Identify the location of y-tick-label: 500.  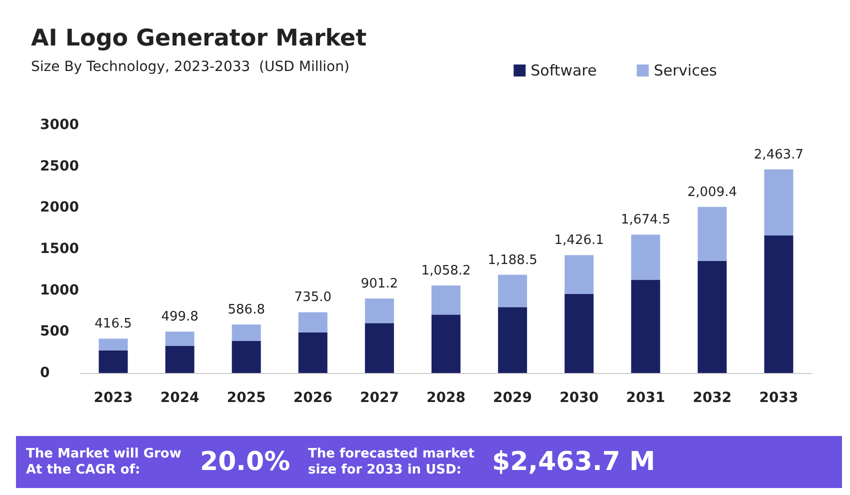
(55, 332).